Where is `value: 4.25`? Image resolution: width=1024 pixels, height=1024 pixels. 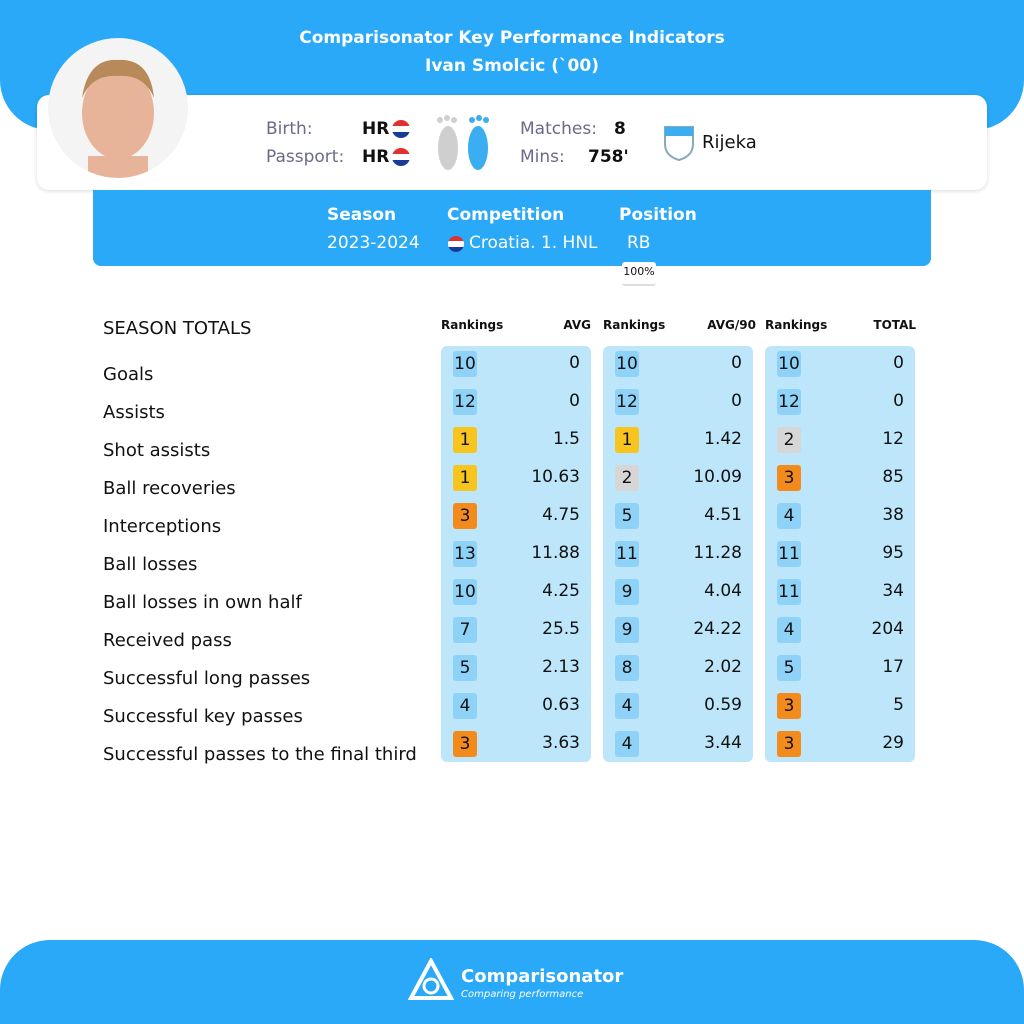
value: 4.25 is located at coordinates (561, 591).